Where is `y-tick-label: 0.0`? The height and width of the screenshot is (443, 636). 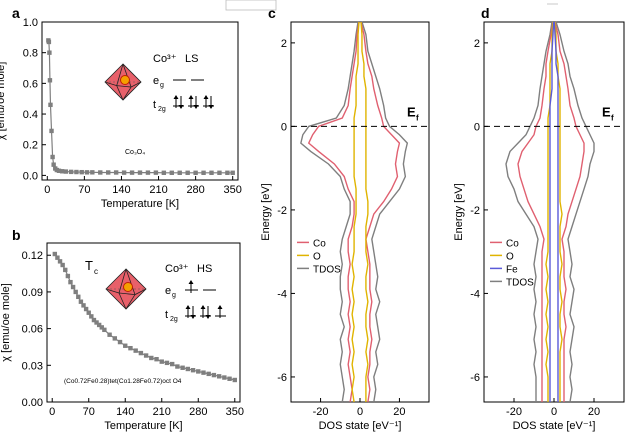
y-tick-label: 0.0 is located at coordinates (30, 176).